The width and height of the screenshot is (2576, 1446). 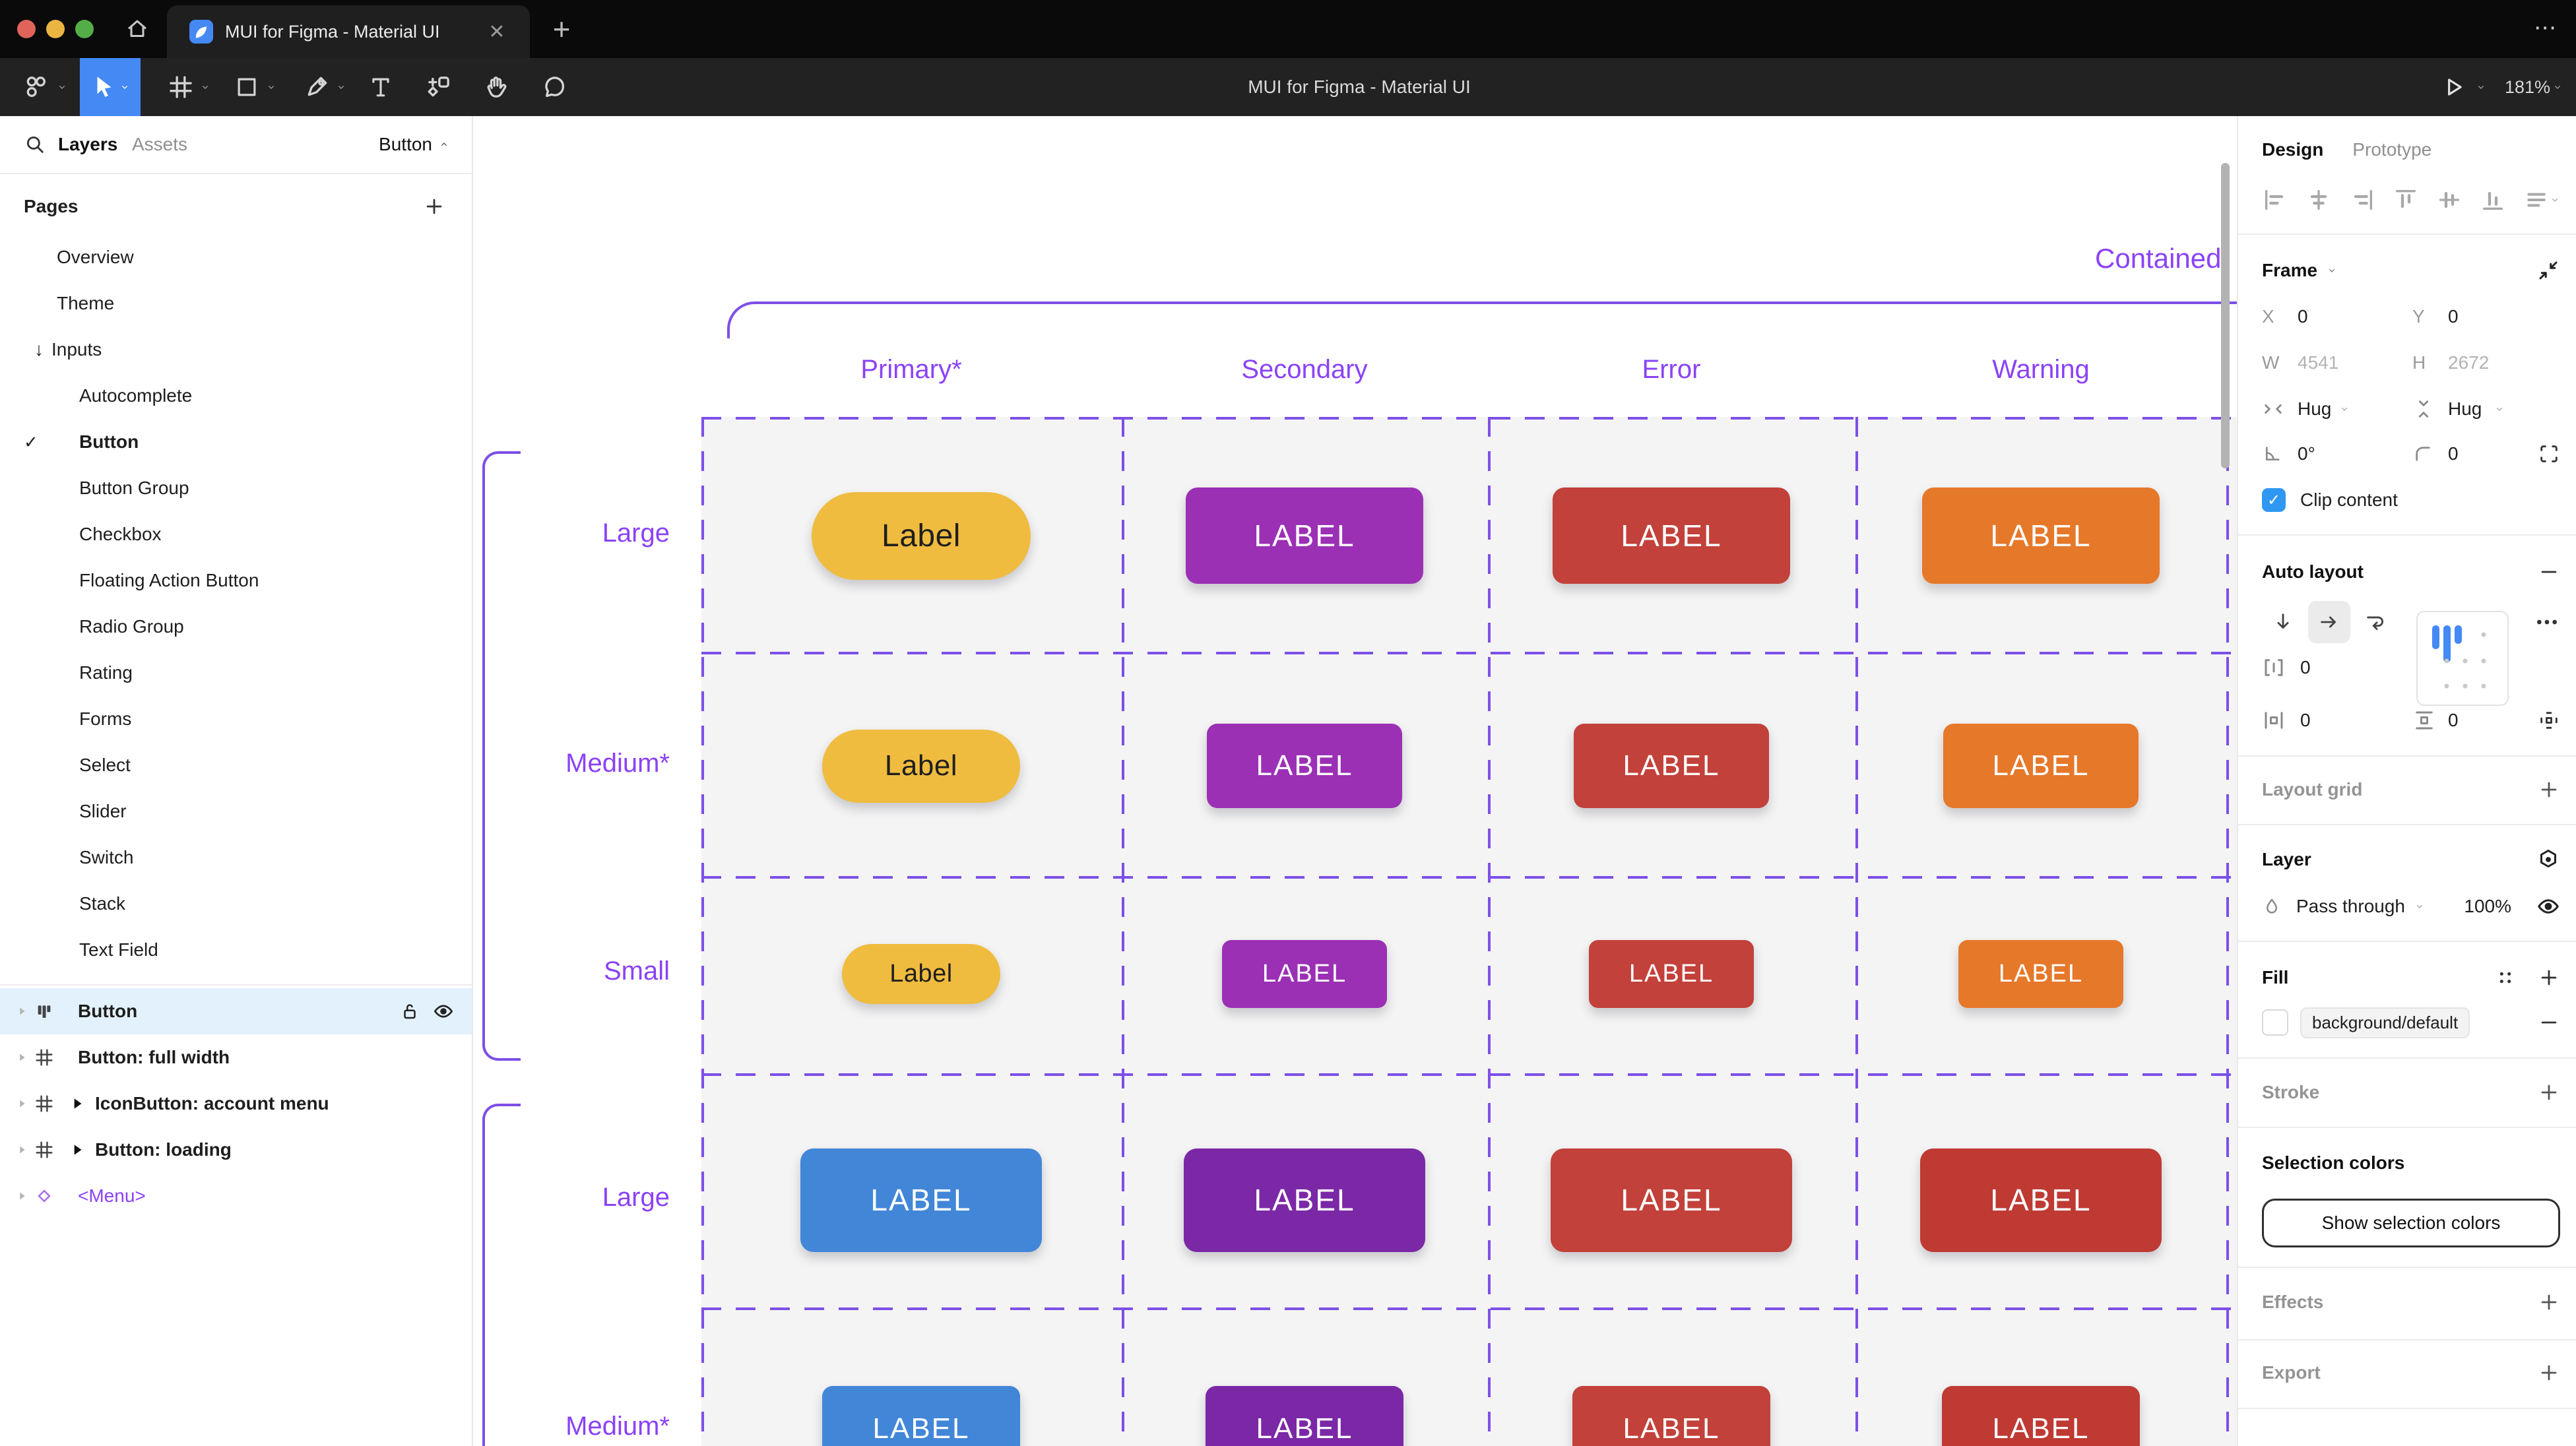 I want to click on main-menu-chevron-icon, so click(x=62, y=87).